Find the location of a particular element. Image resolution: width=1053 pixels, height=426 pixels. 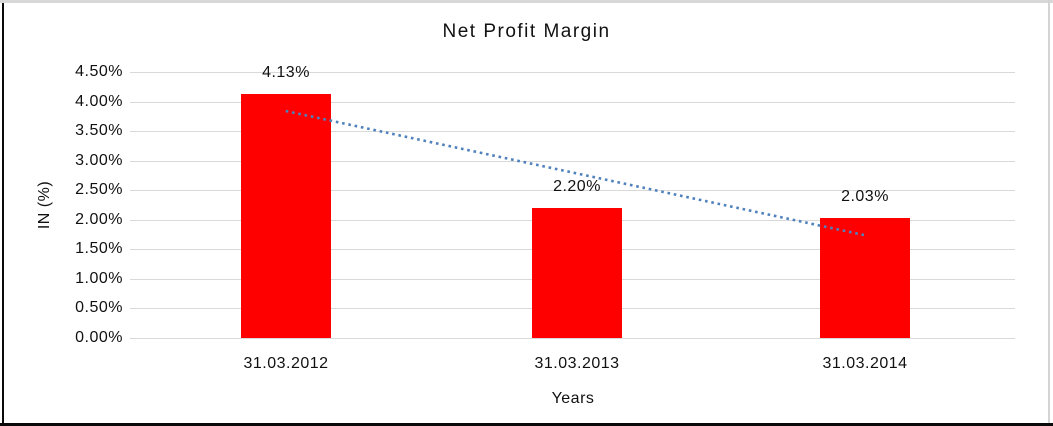

frame-border-top is located at coordinates (526, 1).